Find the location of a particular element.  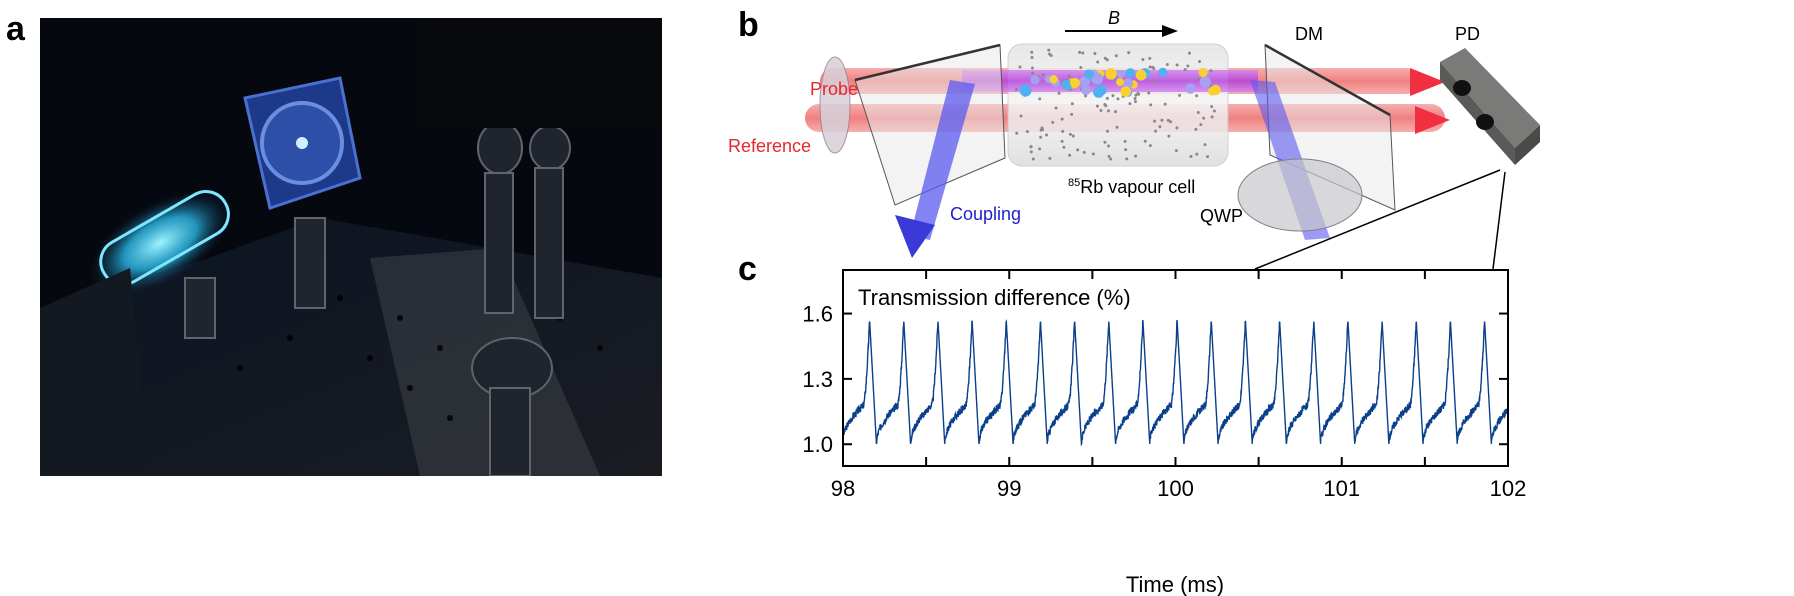

b-field-label: B is located at coordinates (1114, 18).